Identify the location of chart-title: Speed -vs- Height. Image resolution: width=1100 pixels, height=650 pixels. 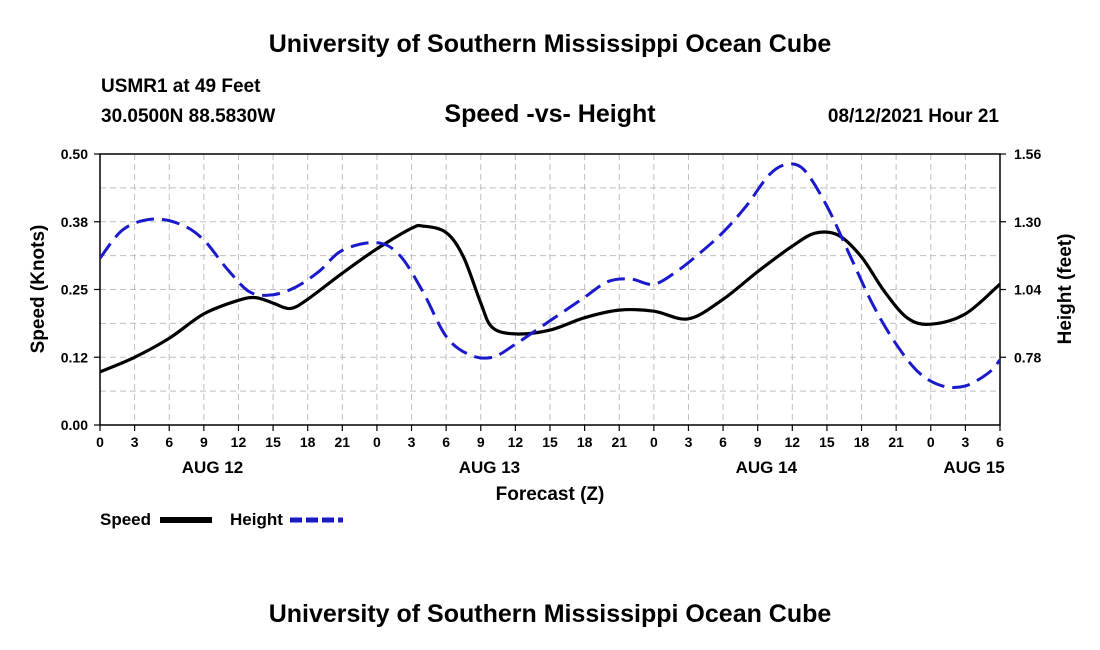
(550, 114).